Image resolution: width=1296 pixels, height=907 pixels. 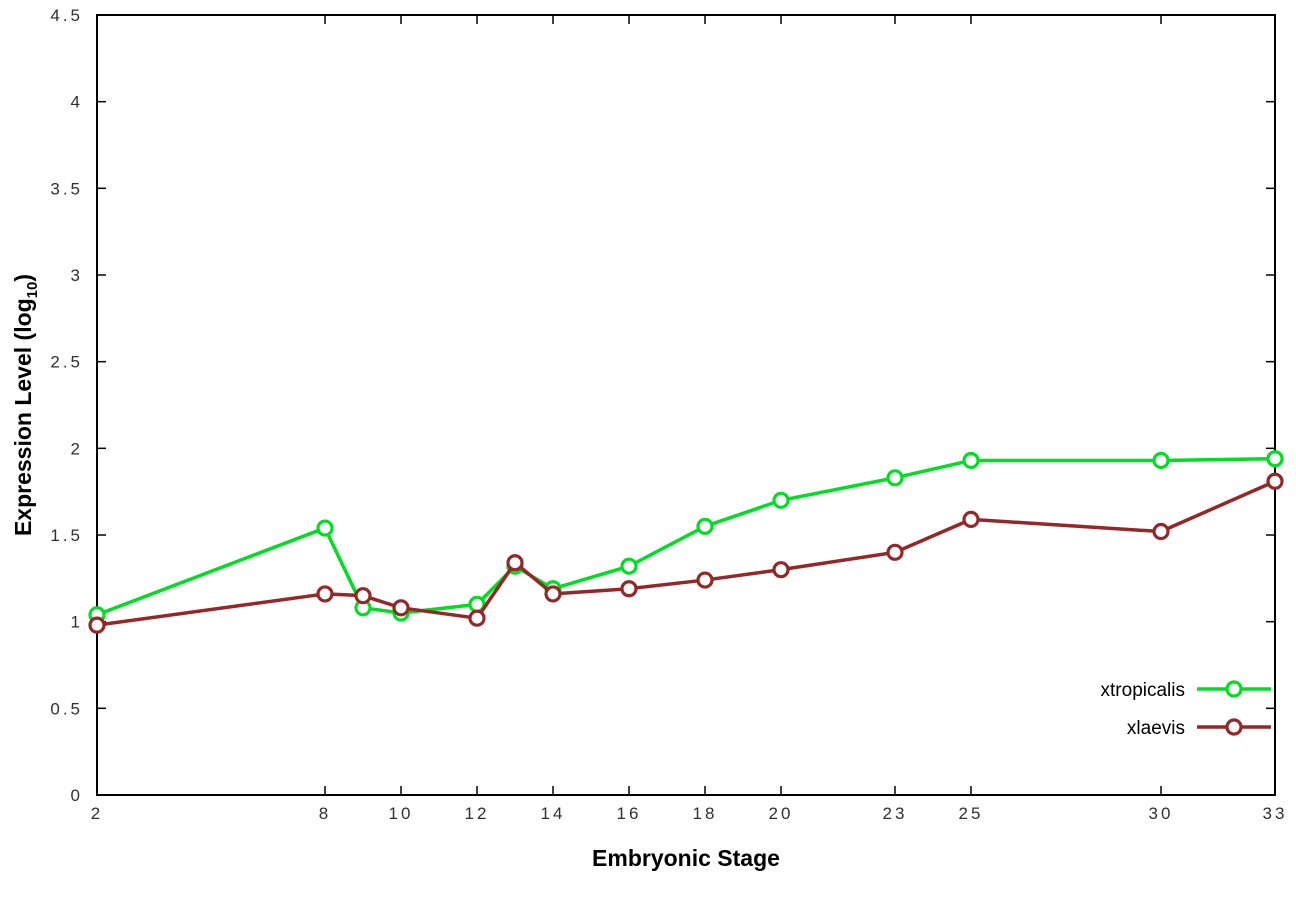 What do you see at coordinates (477, 813) in the screenshot?
I see `x-tick-label: 12` at bounding box center [477, 813].